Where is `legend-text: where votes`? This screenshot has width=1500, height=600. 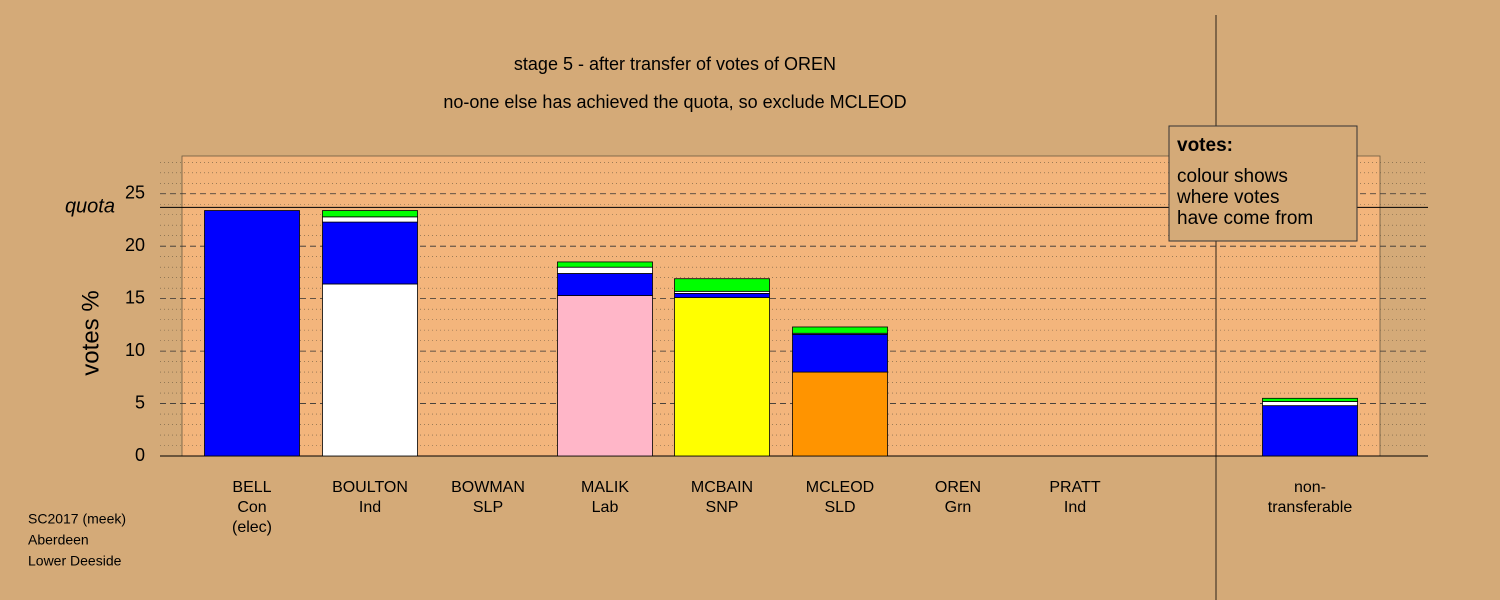 legend-text: where votes is located at coordinates (1227, 197).